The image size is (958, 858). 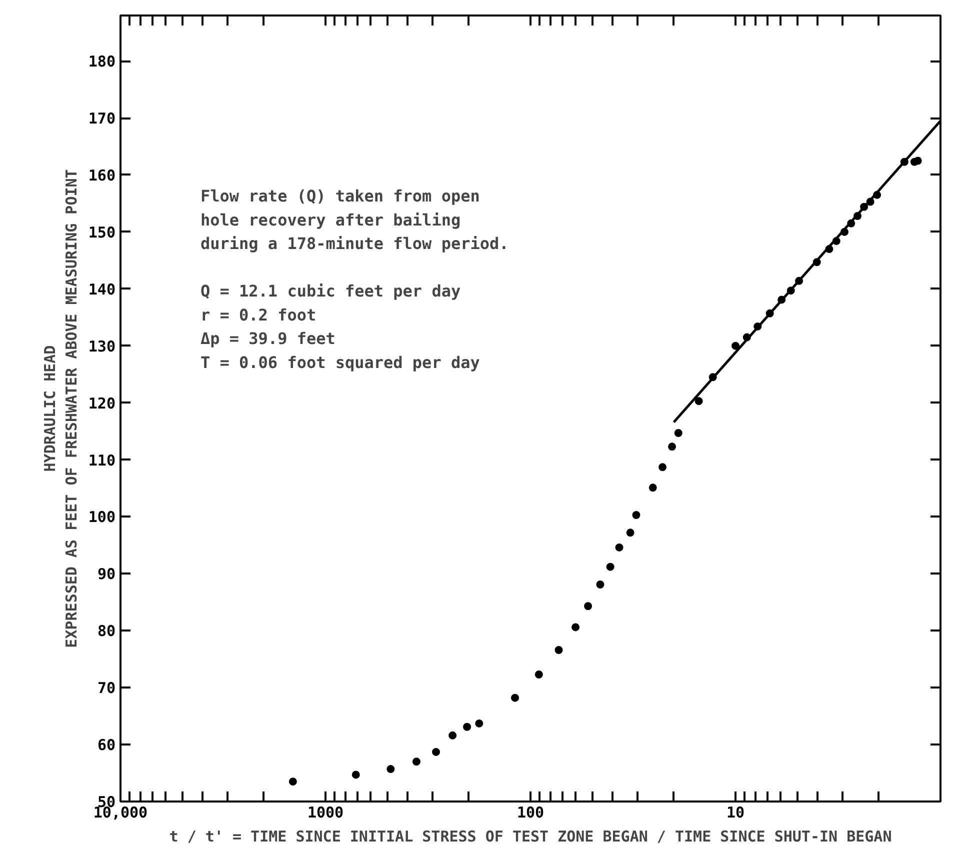 What do you see at coordinates (102, 61) in the screenshot?
I see `y-tick-label: 180` at bounding box center [102, 61].